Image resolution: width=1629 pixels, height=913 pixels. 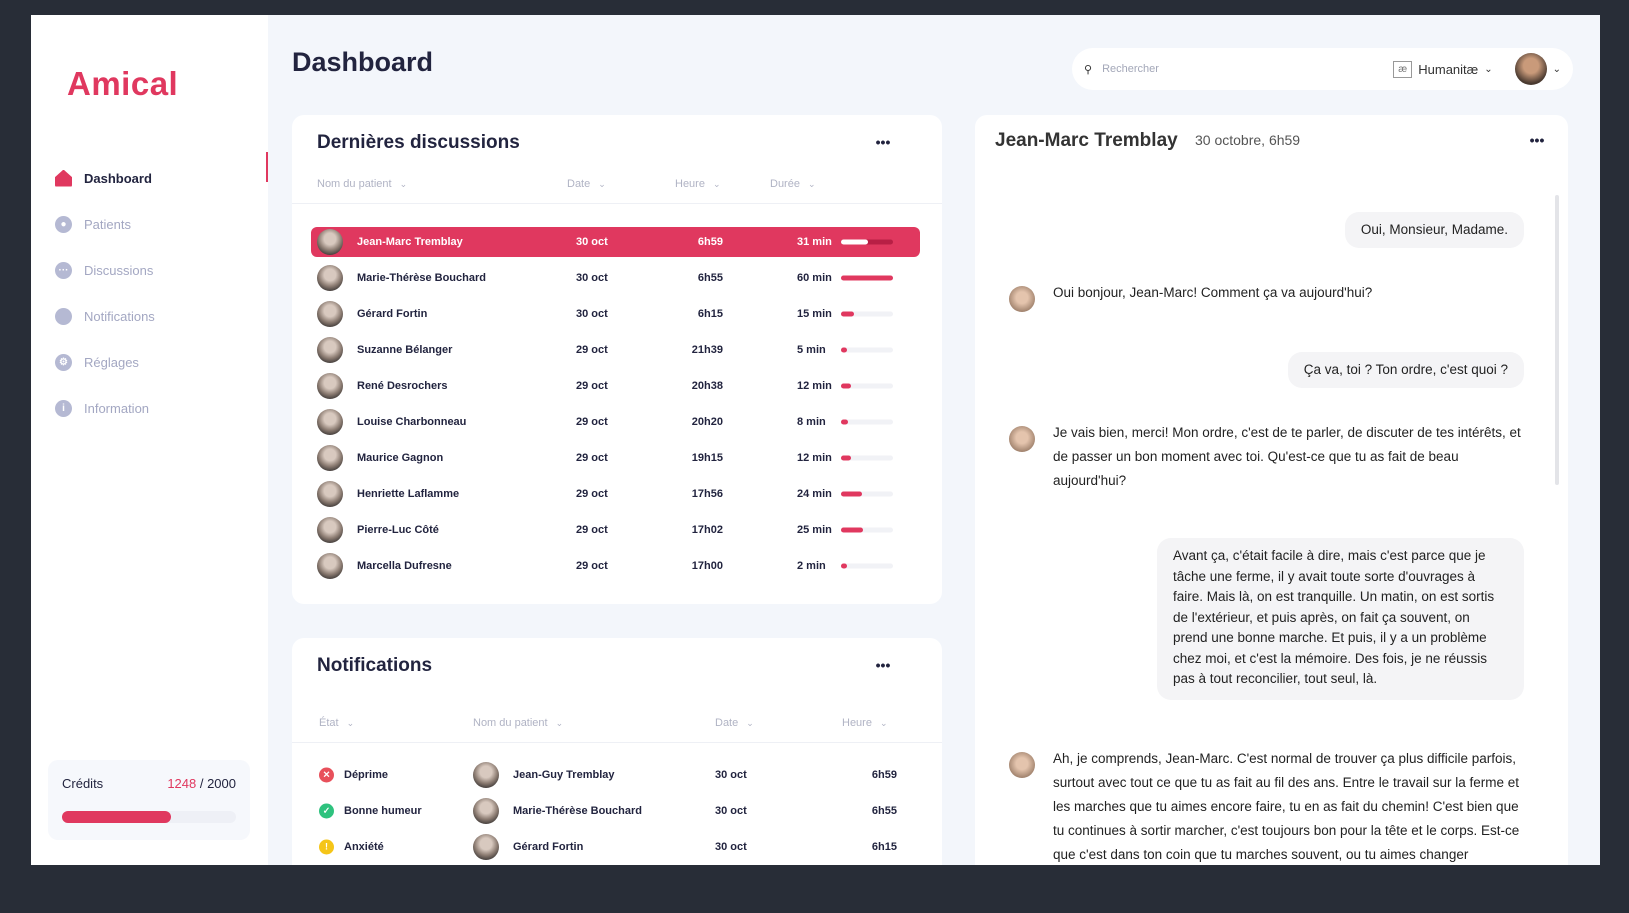 What do you see at coordinates (105, 178) in the screenshot?
I see `sidebar-item-dashboard: Dashboard` at bounding box center [105, 178].